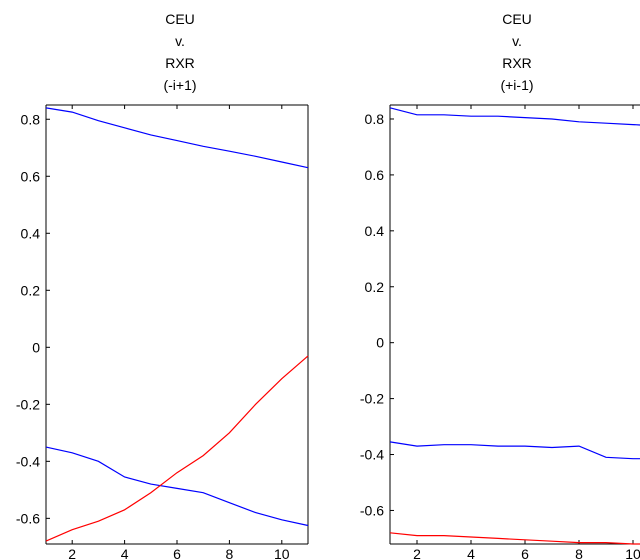 This screenshot has width=640, height=560. What do you see at coordinates (516, 85) in the screenshot?
I see `chart-title-line: (+i-1)` at bounding box center [516, 85].